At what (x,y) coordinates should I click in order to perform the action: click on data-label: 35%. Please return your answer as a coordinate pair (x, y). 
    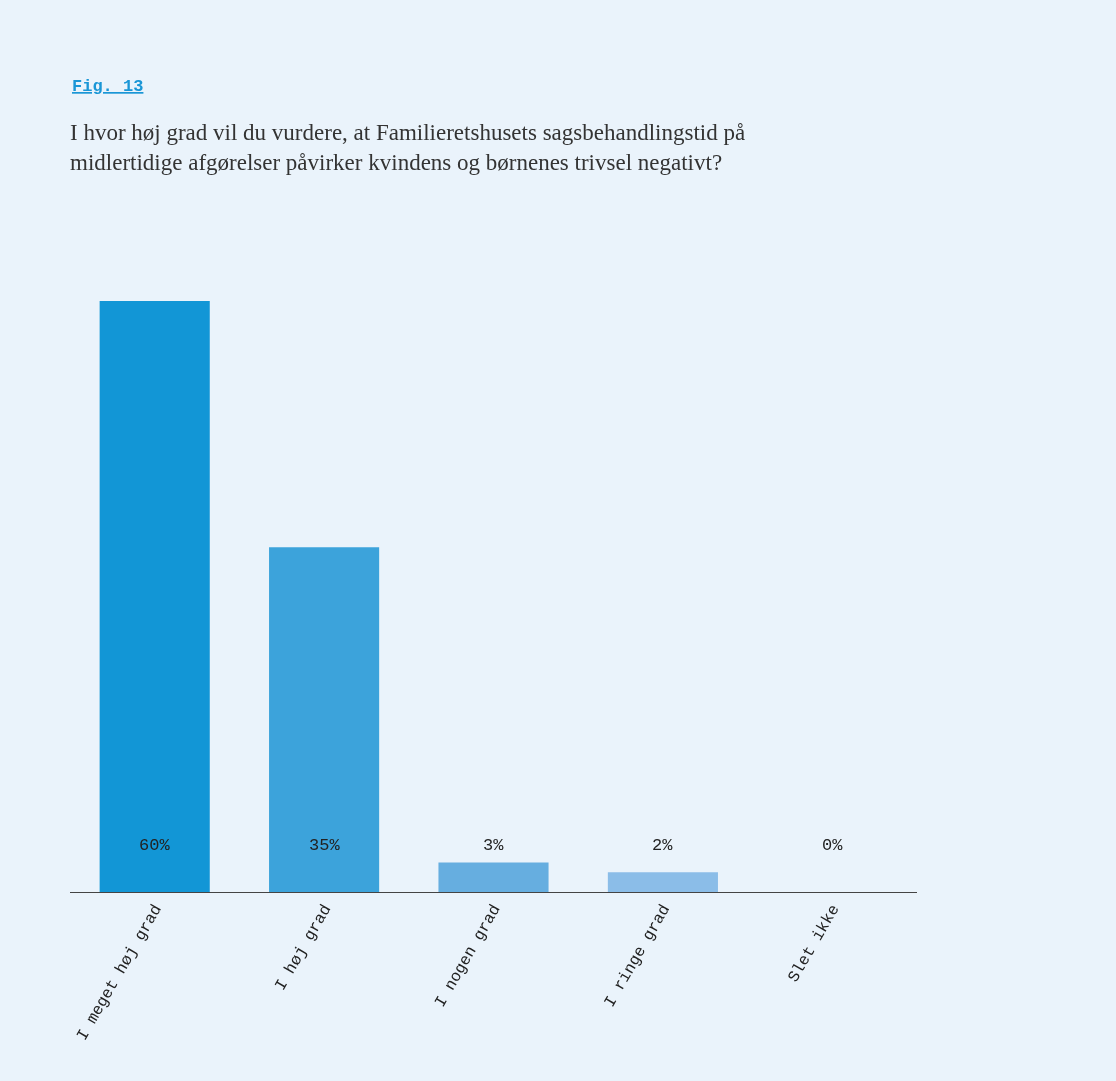
    Looking at the image, I should click on (325, 845).